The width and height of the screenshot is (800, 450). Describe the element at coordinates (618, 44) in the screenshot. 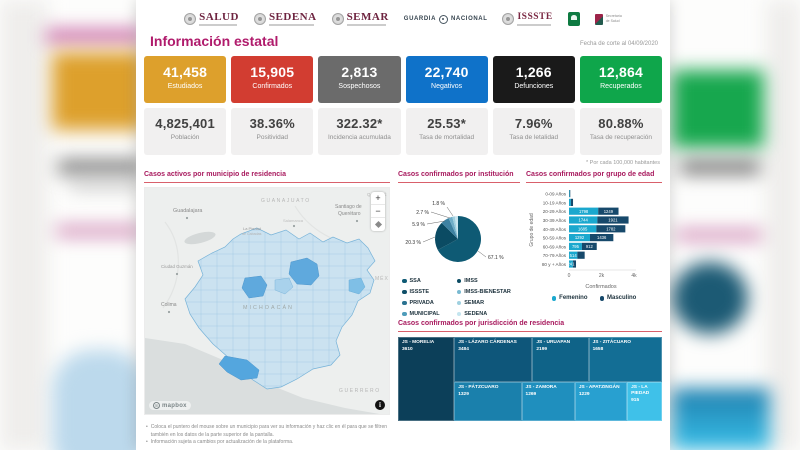

I see `date-note: Fecha de corte al 04/09/2020` at that location.